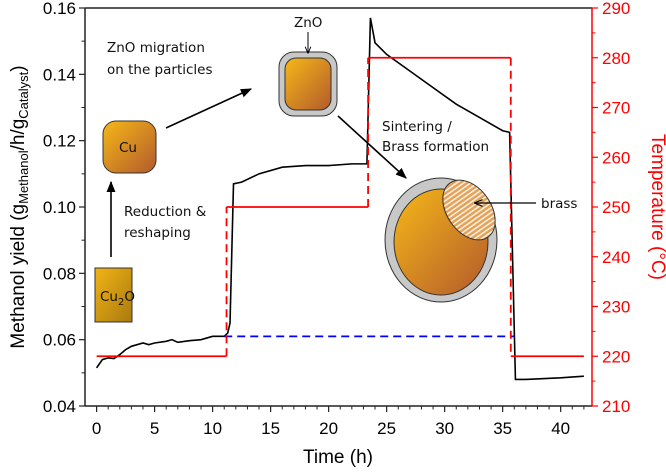  What do you see at coordinates (616, 207) in the screenshot?
I see `y-right-tick-label: 250` at bounding box center [616, 207].